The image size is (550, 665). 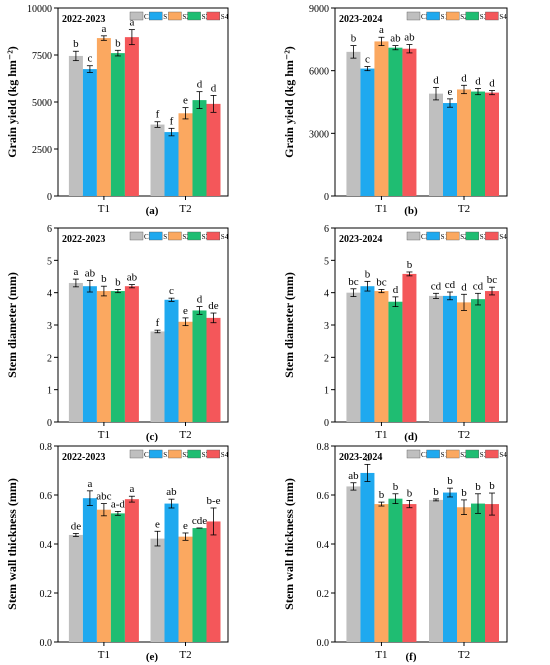 I want to click on y-tick-label: 2500, so click(x=42, y=150).